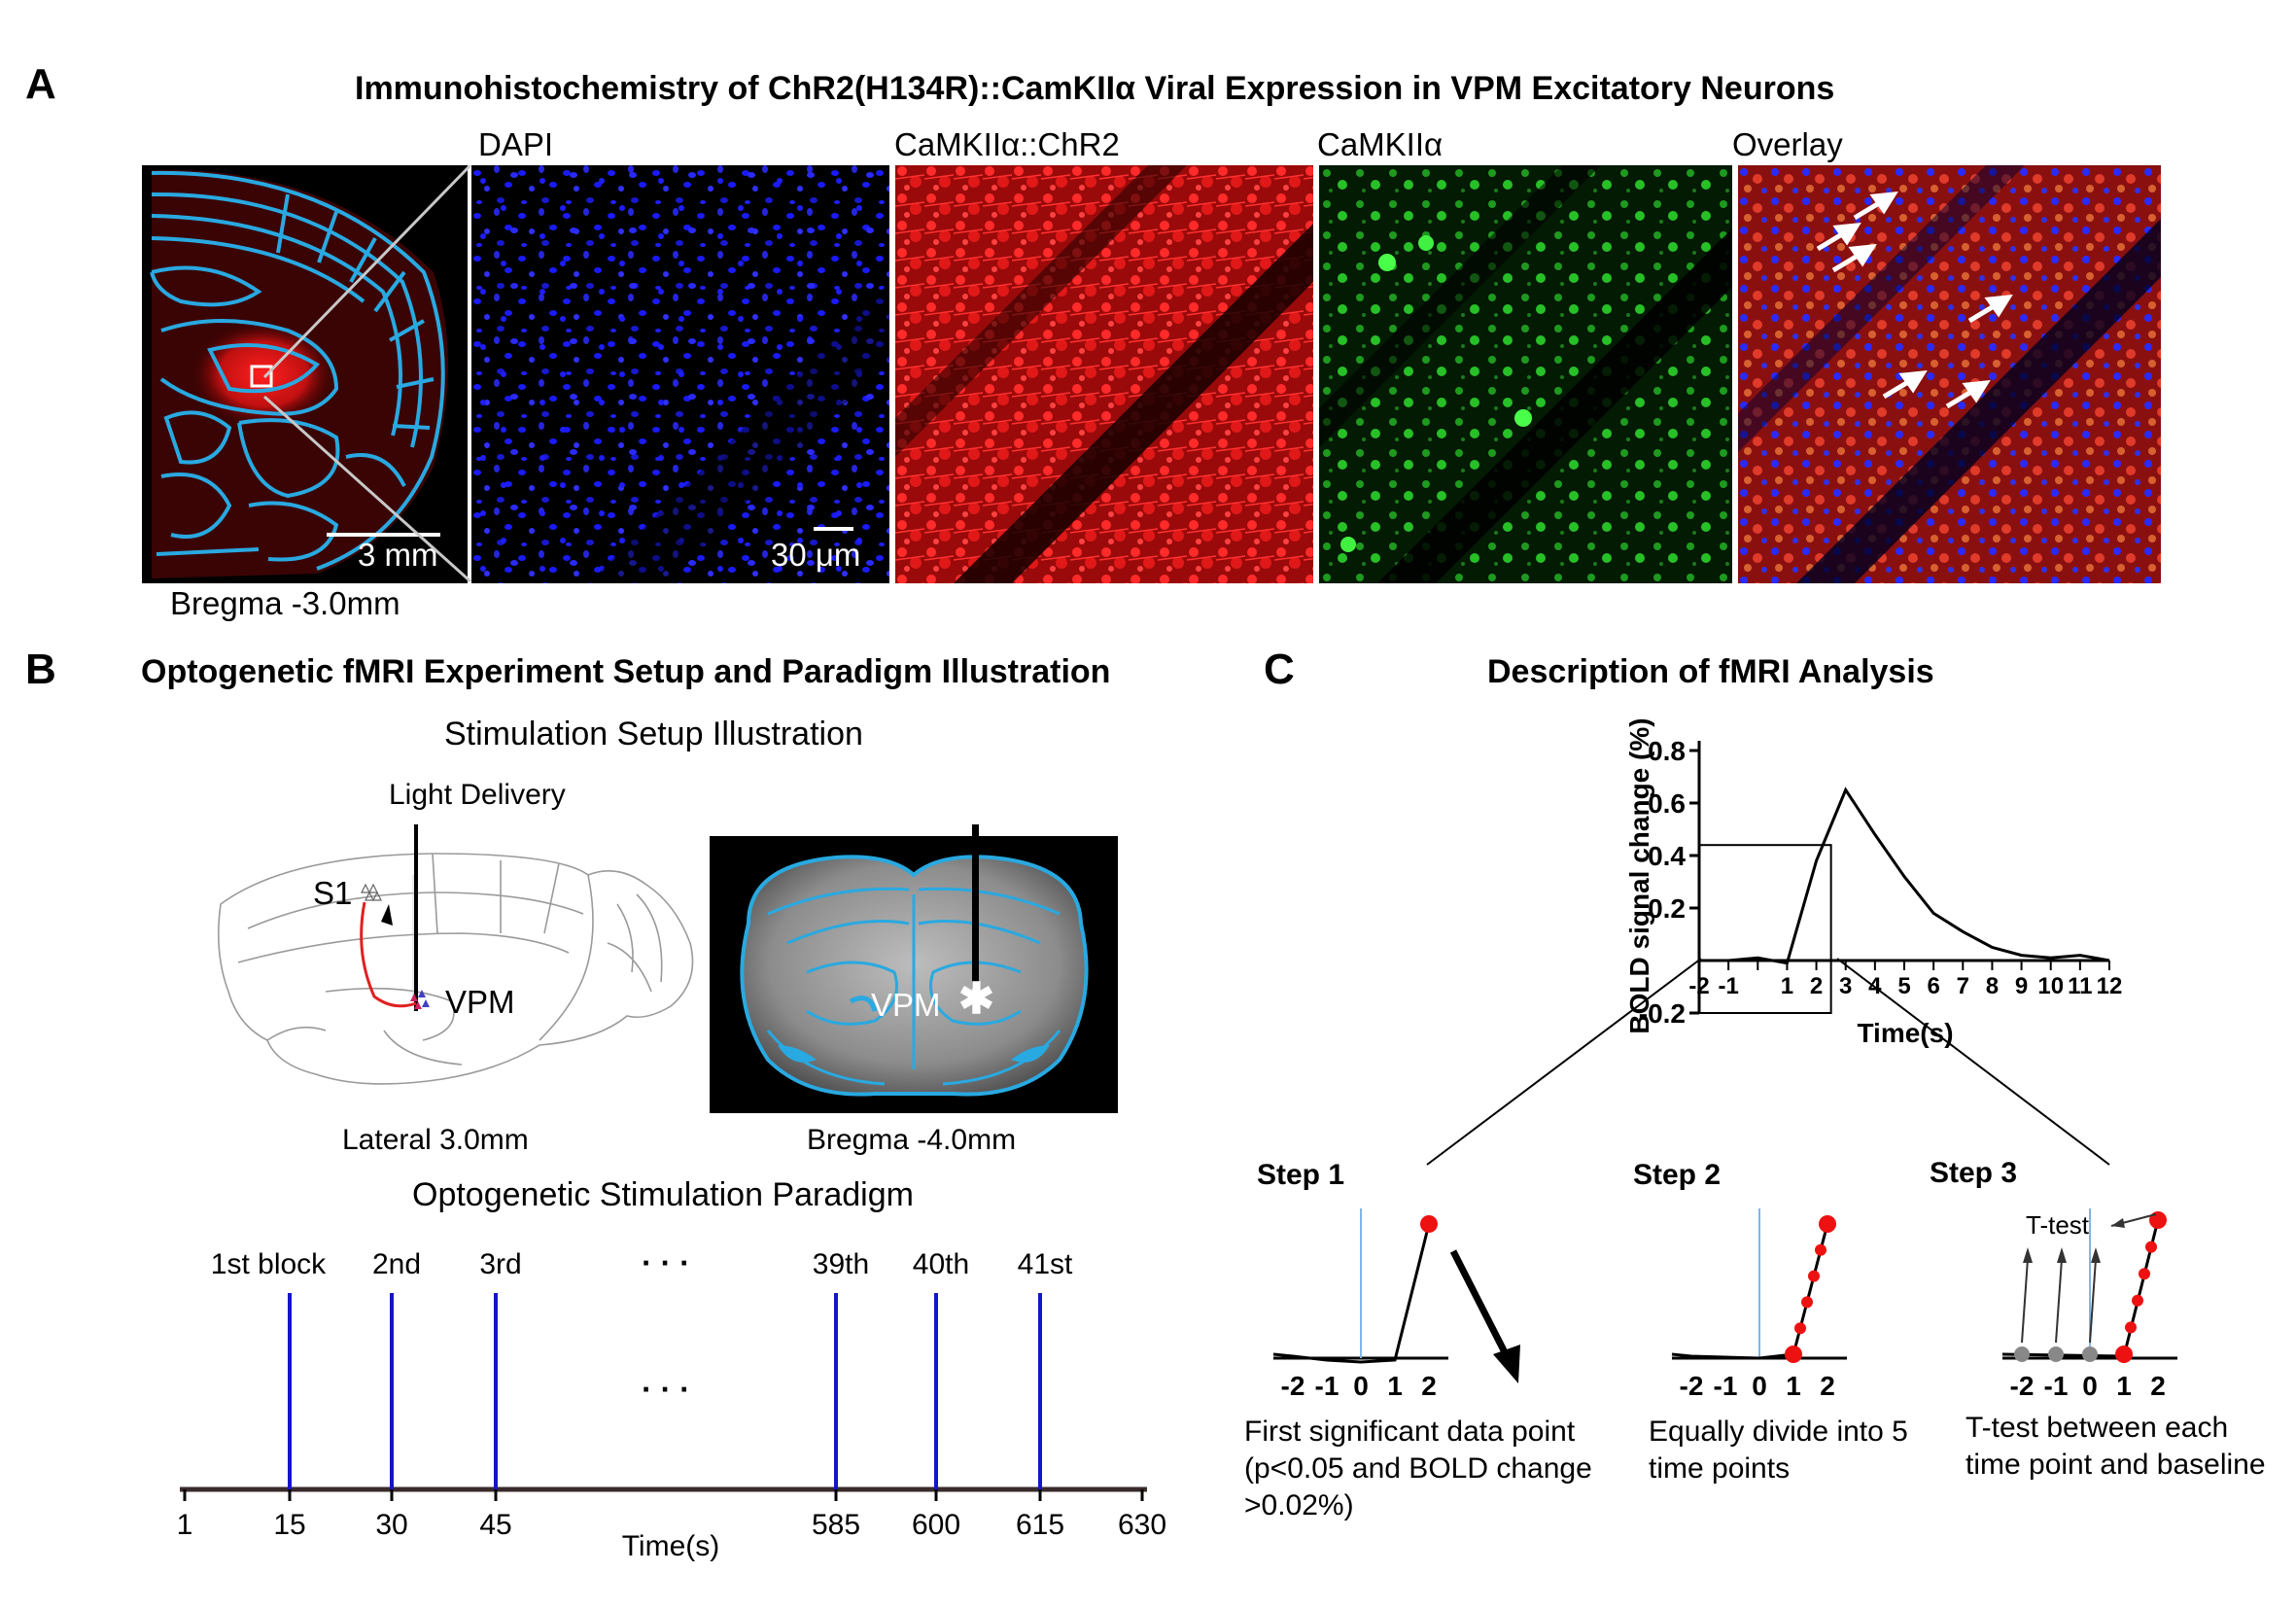 The height and width of the screenshot is (1608, 2296). What do you see at coordinates (906, 1005) in the screenshot?
I see `vpm-label-coronal: VPM` at bounding box center [906, 1005].